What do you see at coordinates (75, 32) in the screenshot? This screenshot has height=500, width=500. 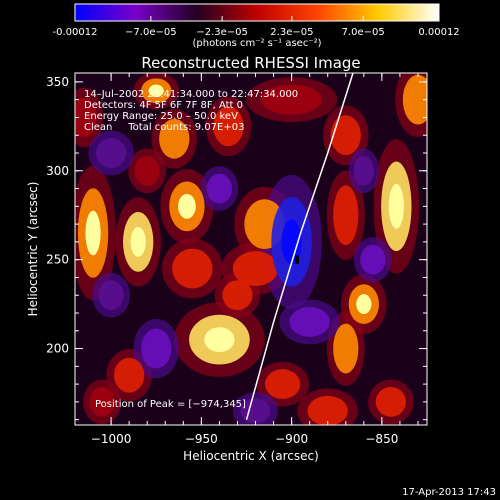 I see `colorbar-tick-label: -0.00012` at bounding box center [75, 32].